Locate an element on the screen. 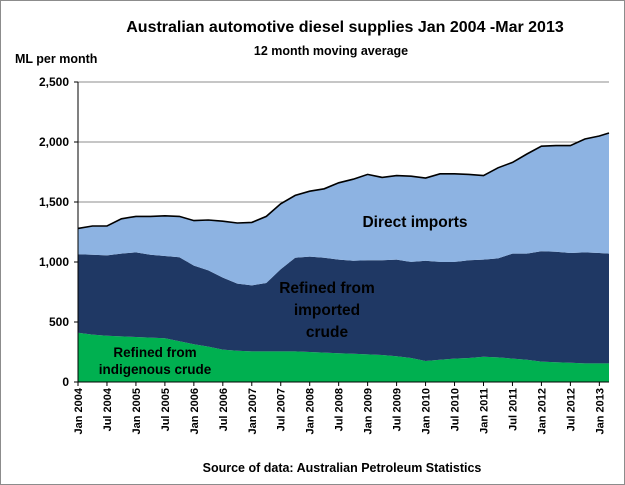  series-label-line: crude is located at coordinates (327, 332).